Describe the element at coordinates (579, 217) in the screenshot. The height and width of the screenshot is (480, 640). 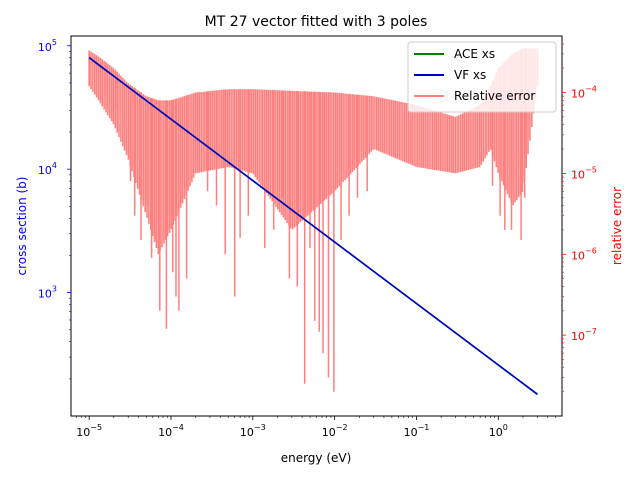
I see `y2-axis-ticks: 10⁻⁷ 10⁻⁶ 10⁻⁵ 10⁻⁴` at that location.